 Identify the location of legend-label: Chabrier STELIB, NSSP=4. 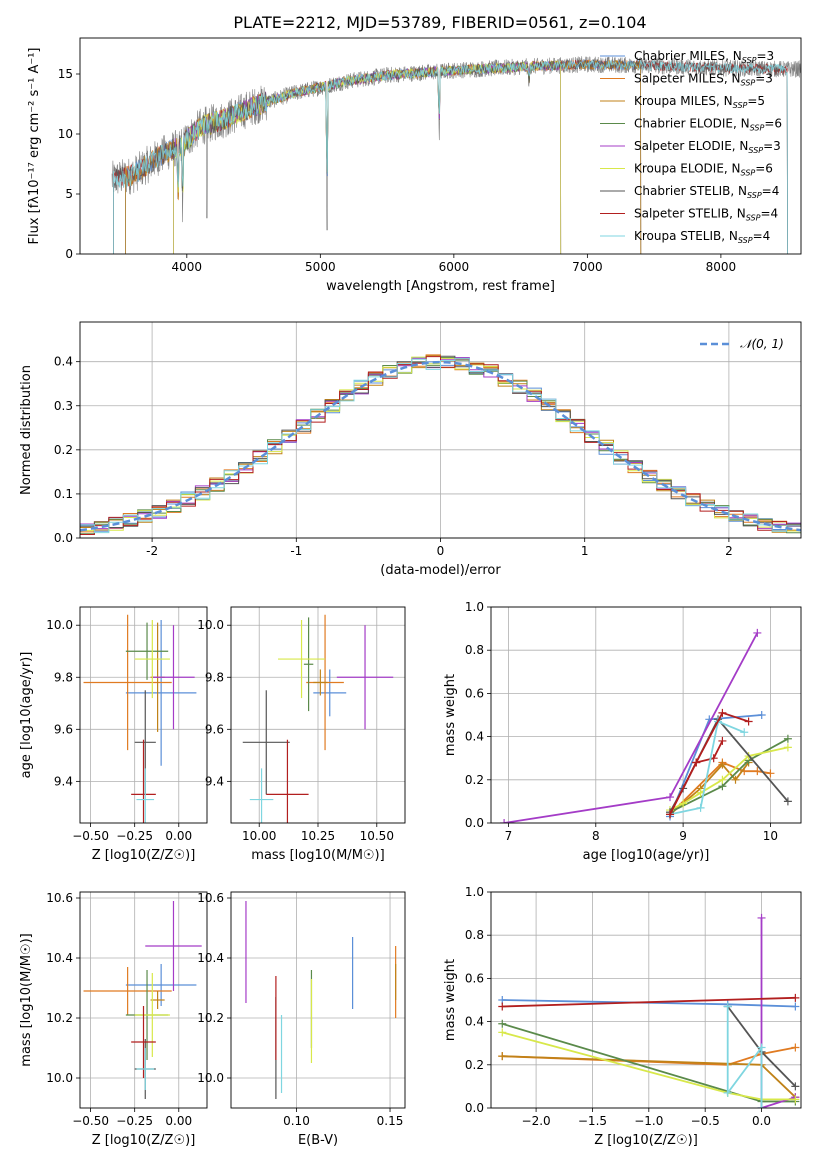
(706, 192).